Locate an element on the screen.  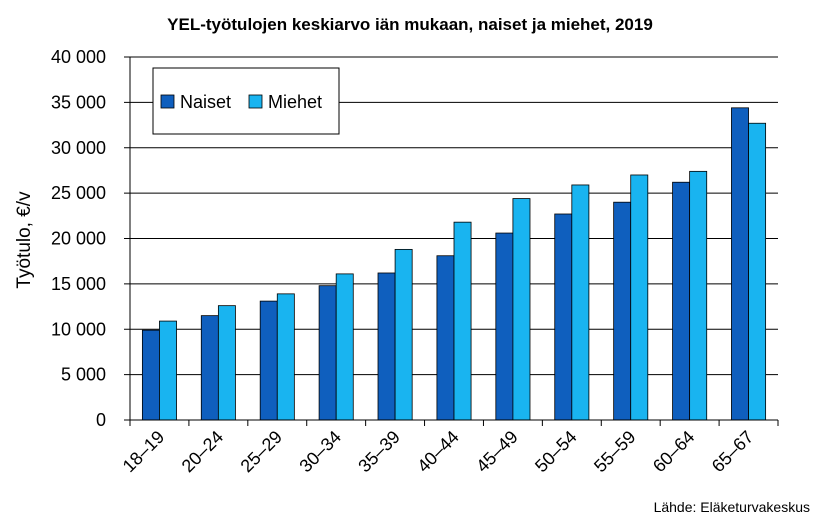
y-tick-label: 0 is located at coordinates (101, 420).